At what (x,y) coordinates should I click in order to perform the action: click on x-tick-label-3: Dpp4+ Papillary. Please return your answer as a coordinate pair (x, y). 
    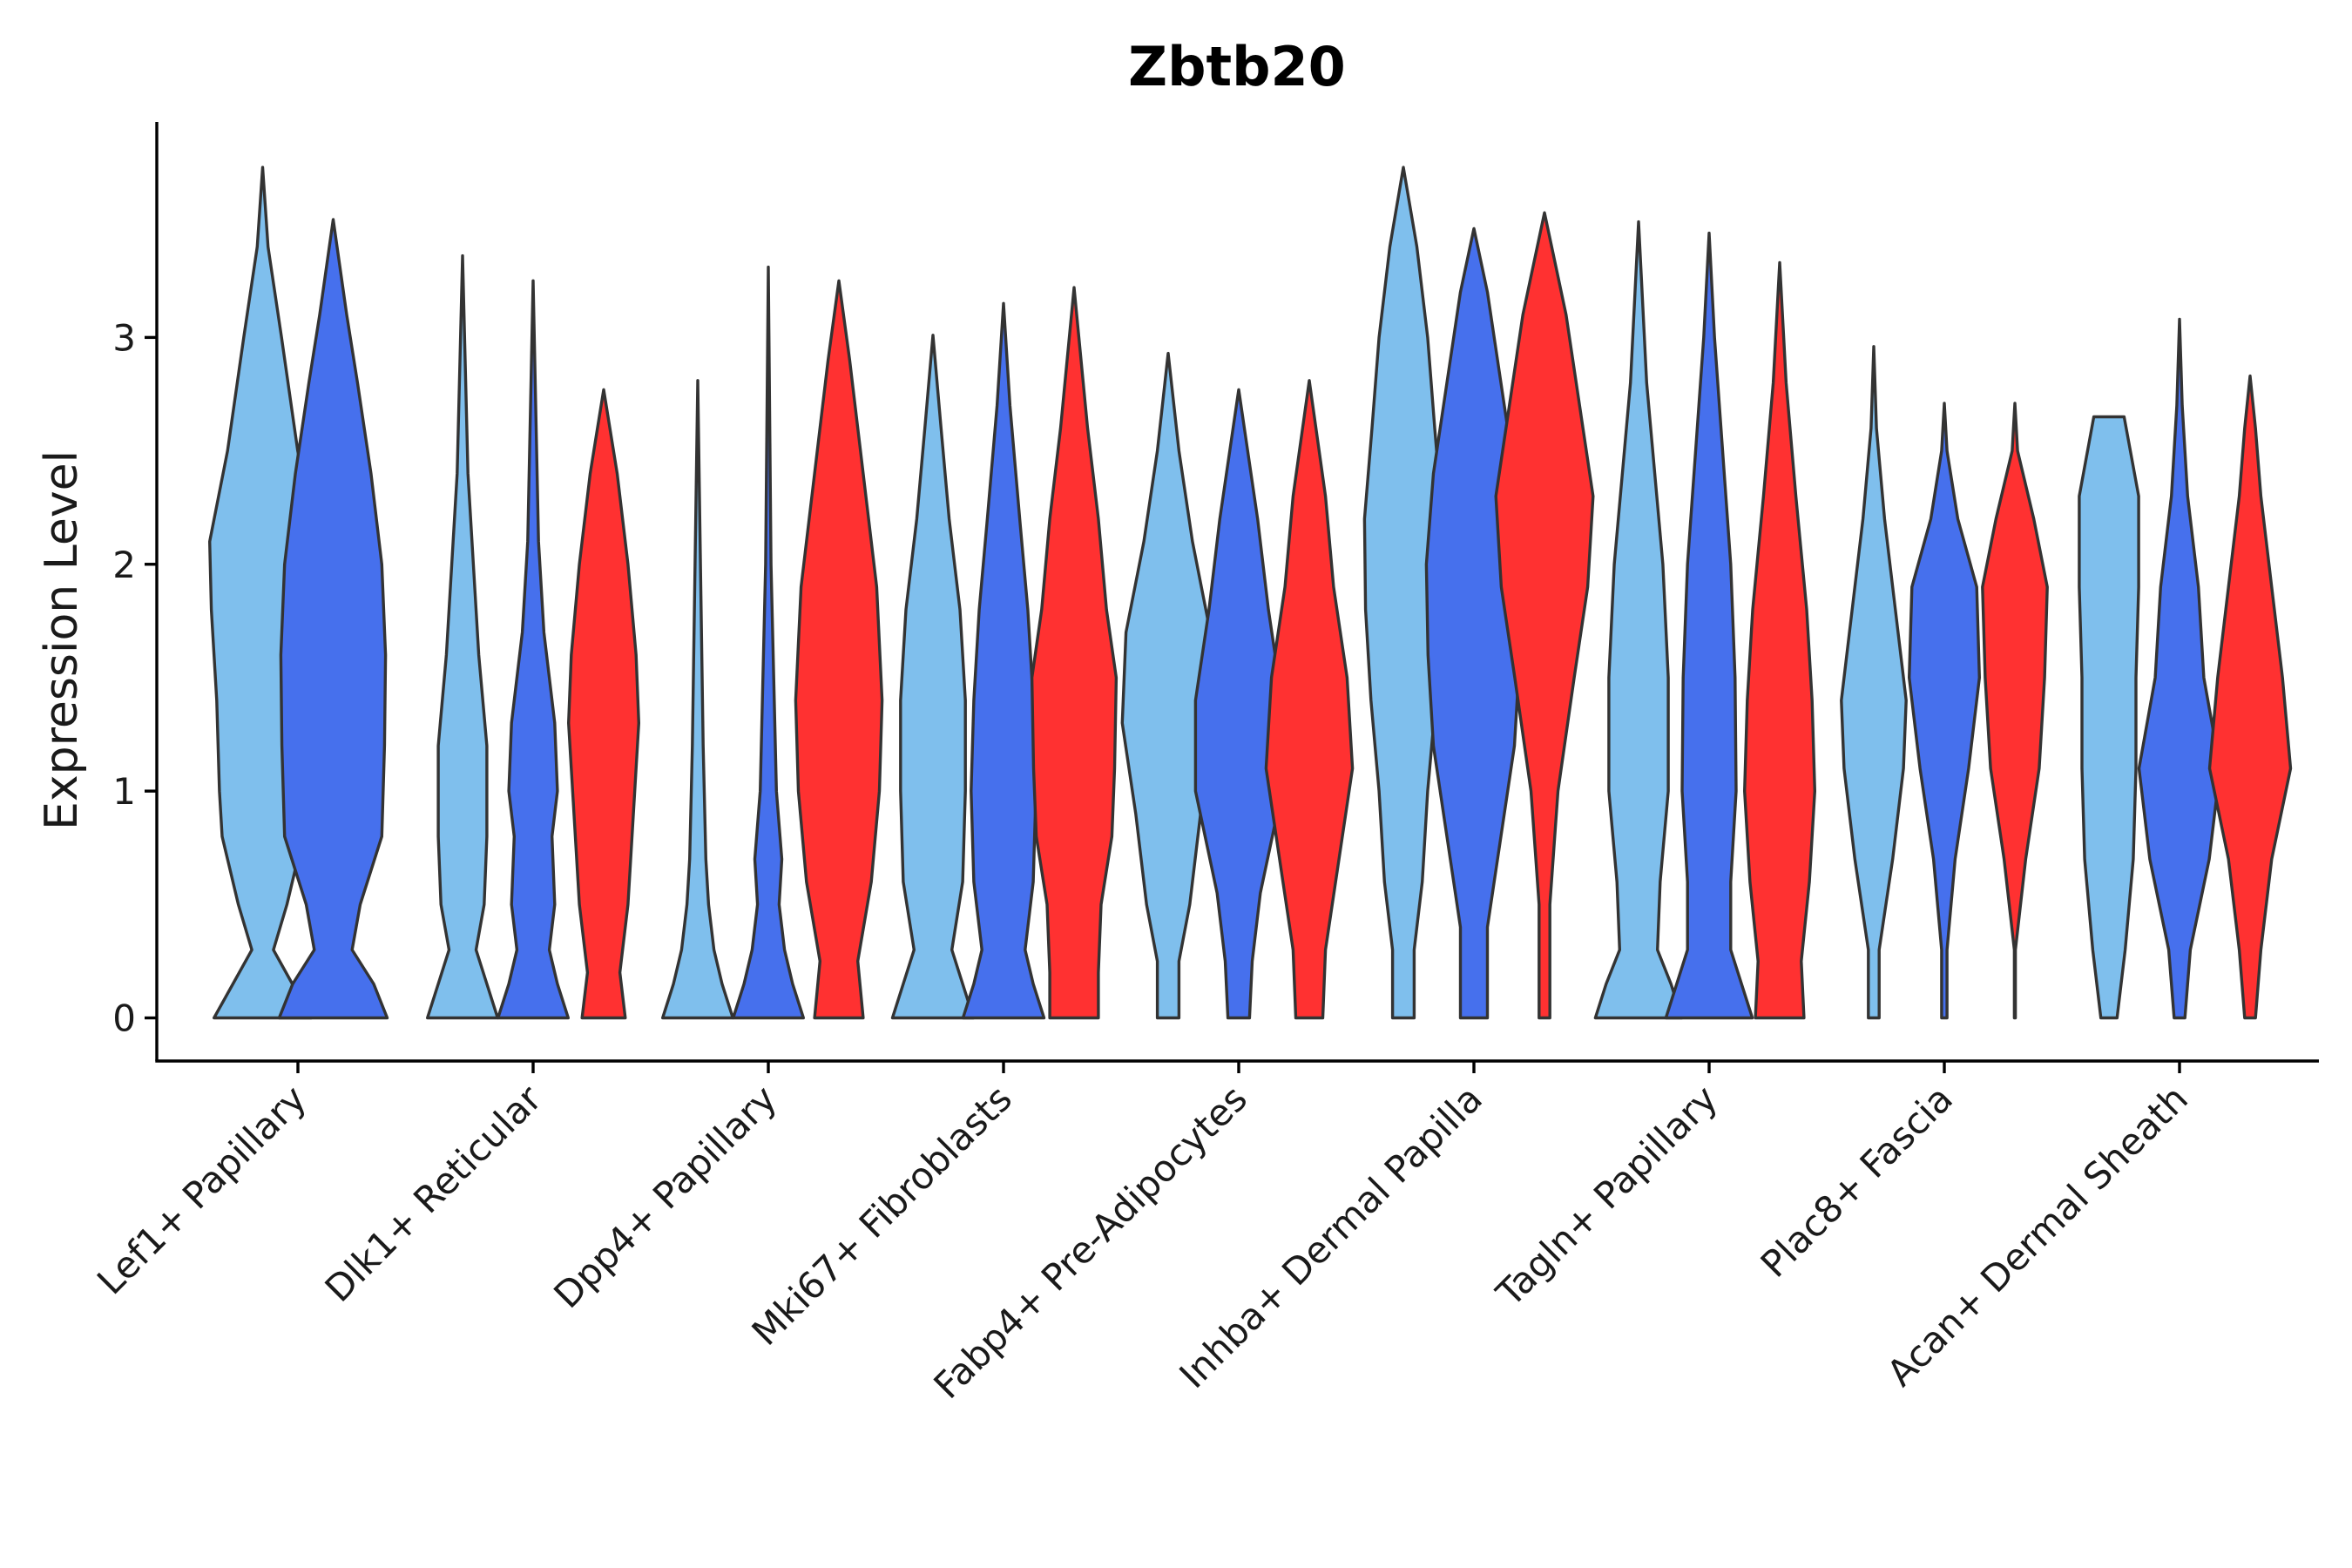
    Looking at the image, I should click on (665, 1196).